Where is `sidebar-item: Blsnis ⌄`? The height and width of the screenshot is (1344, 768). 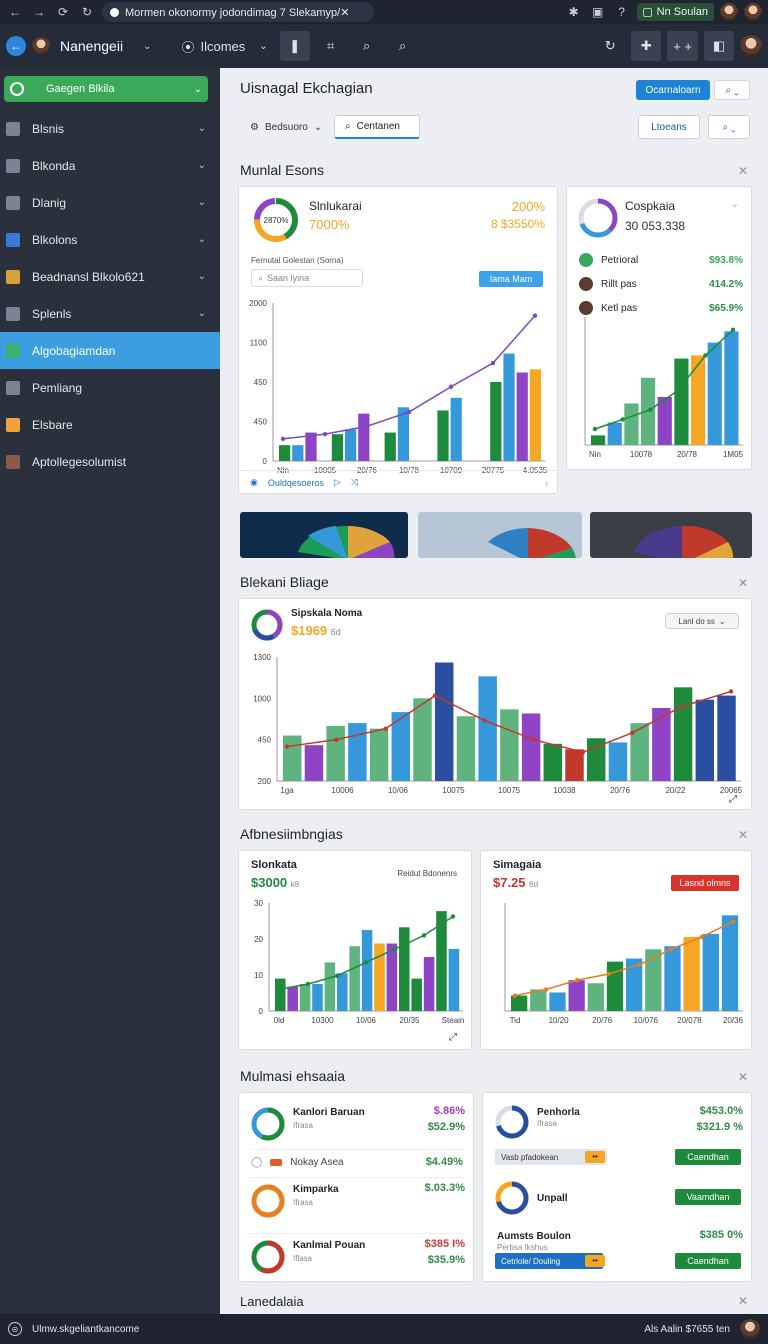 sidebar-item: Blsnis ⌄ is located at coordinates (110, 128).